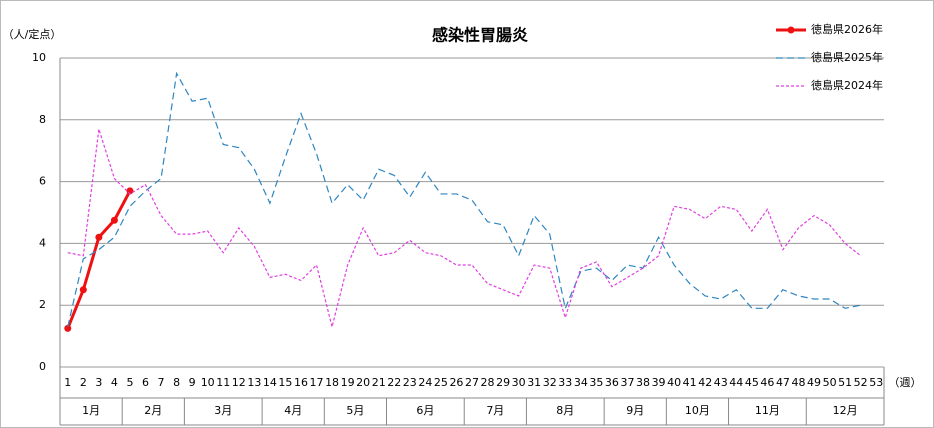 This screenshot has height=428, width=934. What do you see at coordinates (456, 382) in the screenshot?
I see `x-tick-label: 26` at bounding box center [456, 382].